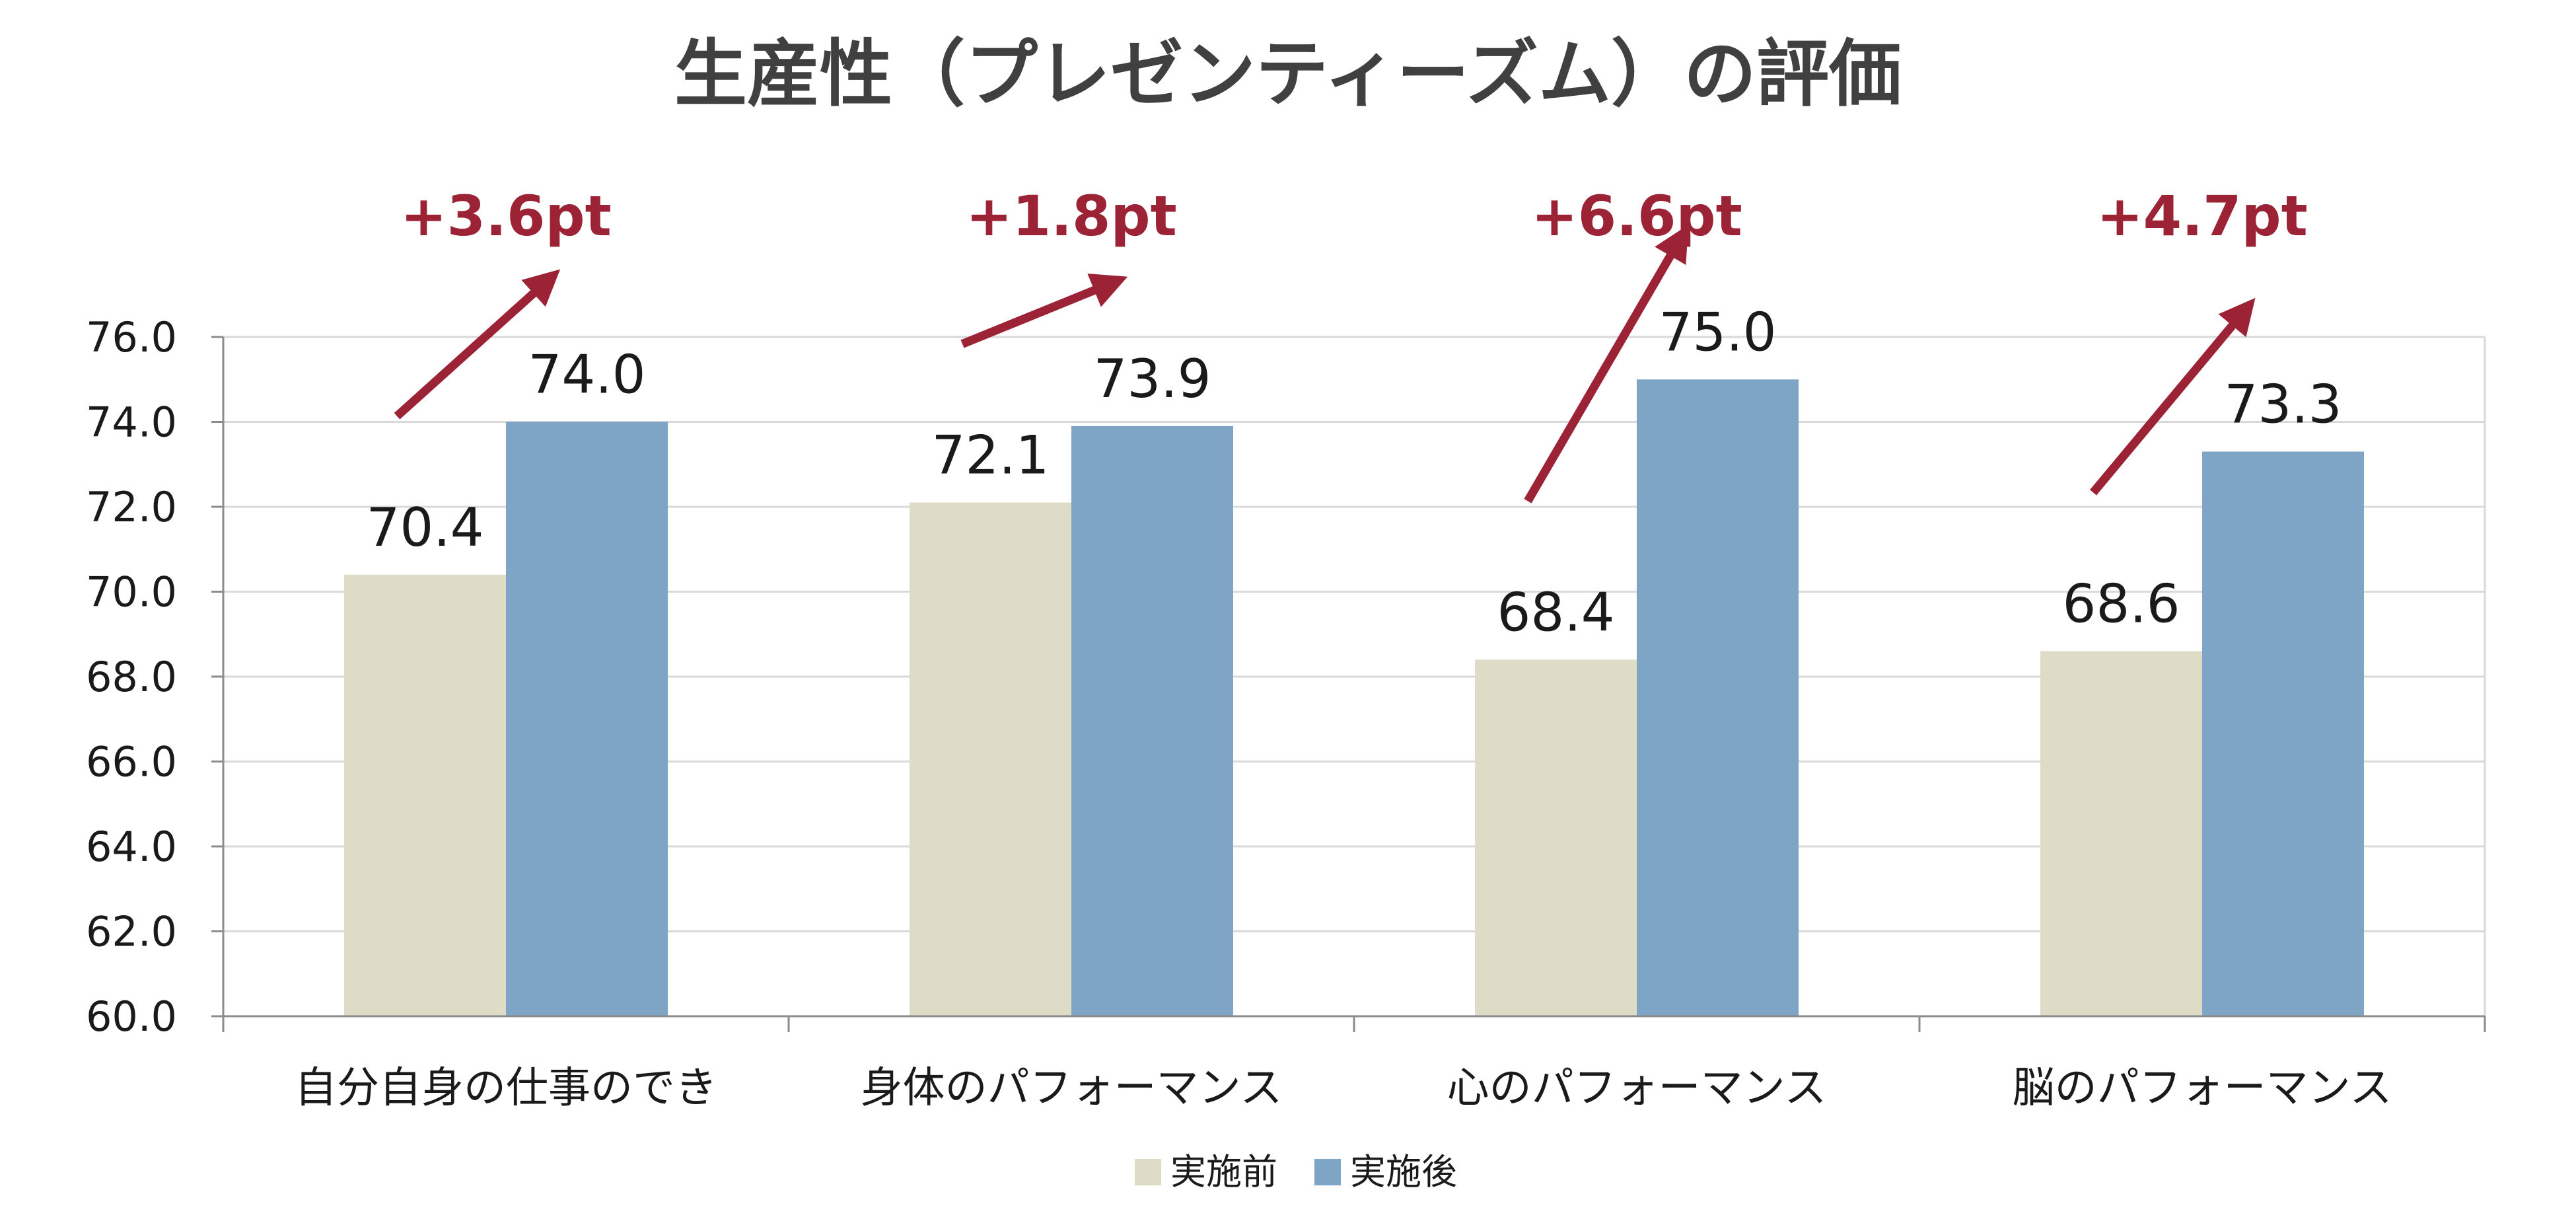 The width and height of the screenshot is (2576, 1227). I want to click on y-tick-label: 72.0, so click(131, 507).